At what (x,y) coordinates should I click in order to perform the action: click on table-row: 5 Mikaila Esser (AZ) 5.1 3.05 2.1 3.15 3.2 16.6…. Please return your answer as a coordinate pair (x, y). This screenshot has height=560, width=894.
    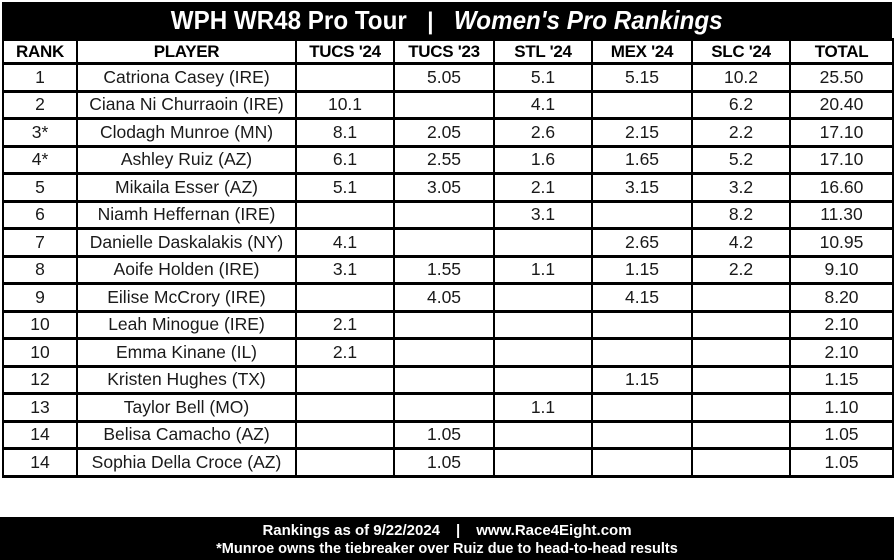
    Looking at the image, I should click on (448, 187).